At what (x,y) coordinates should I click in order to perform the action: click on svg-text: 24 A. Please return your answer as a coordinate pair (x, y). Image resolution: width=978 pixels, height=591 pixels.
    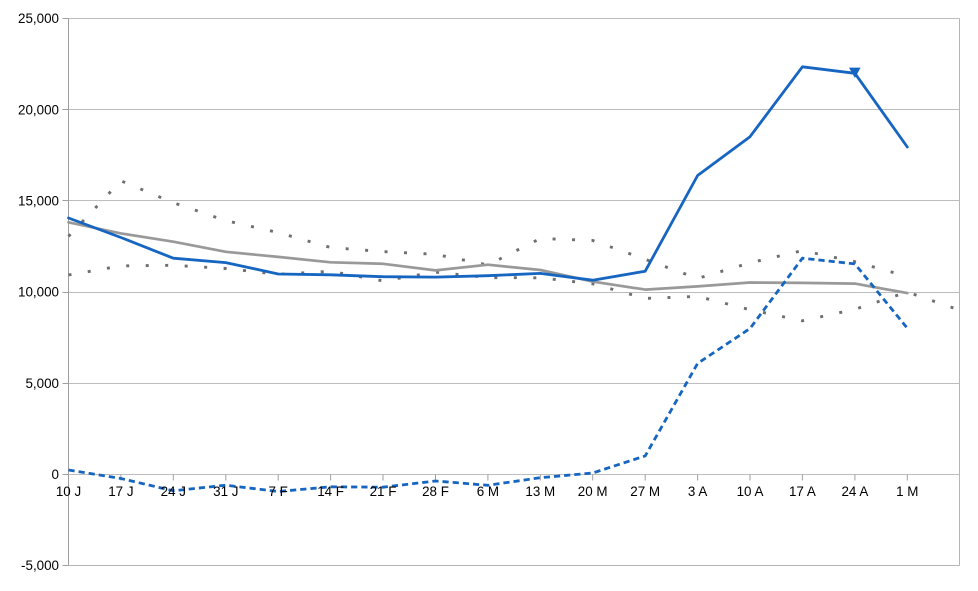
    Looking at the image, I should click on (854, 491).